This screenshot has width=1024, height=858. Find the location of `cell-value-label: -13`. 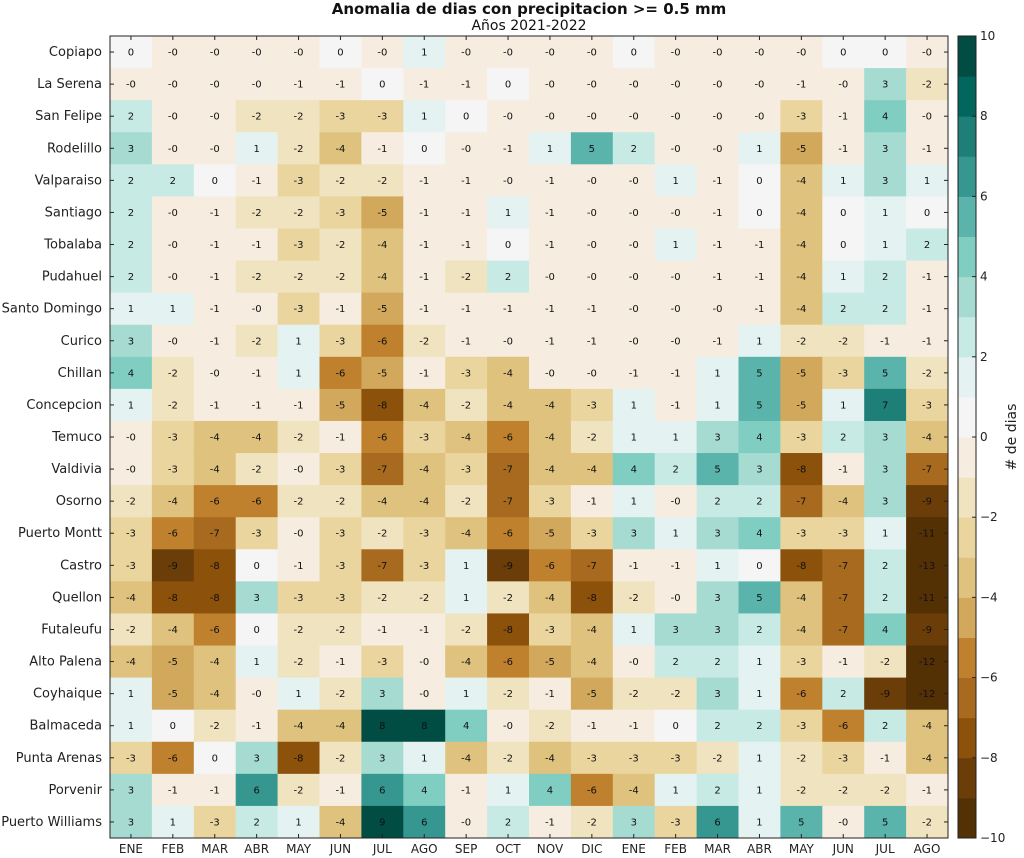

cell-value-label: -13 is located at coordinates (927, 566).